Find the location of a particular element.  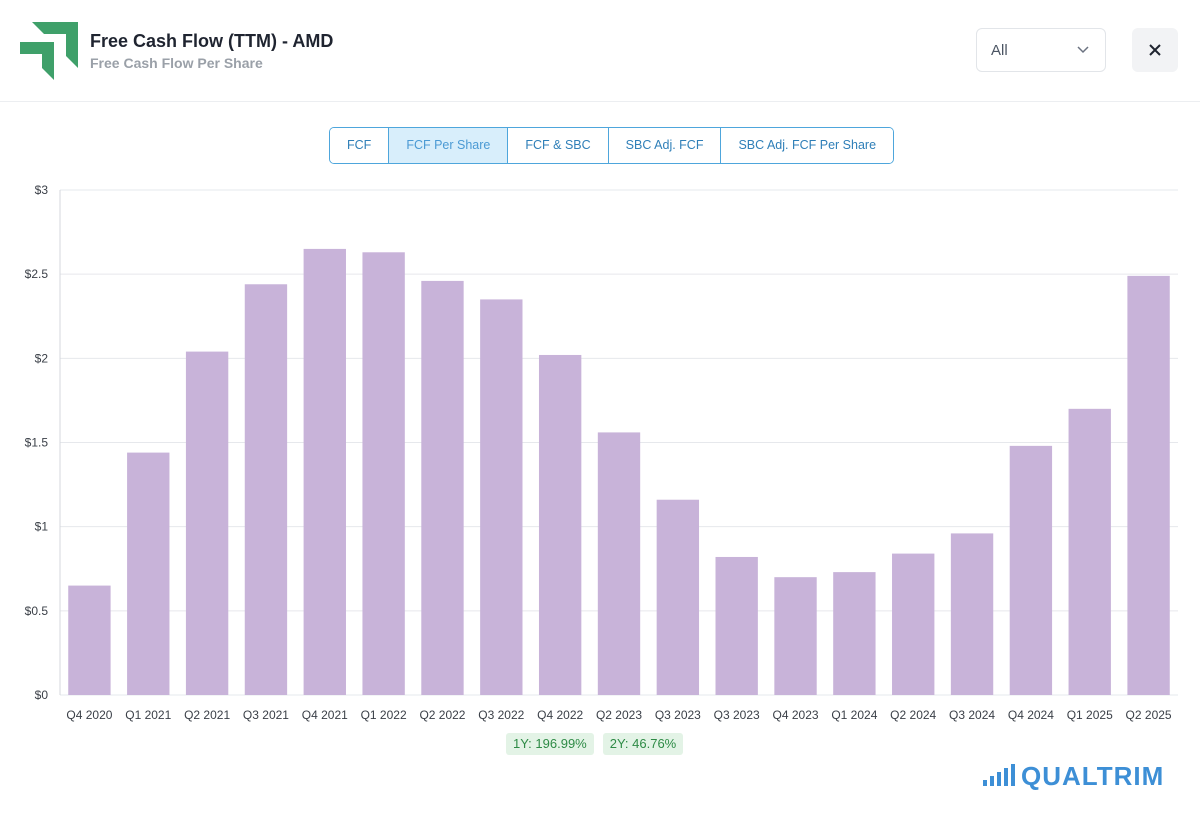

x-tick-label: Q1 2022 is located at coordinates (384, 715).